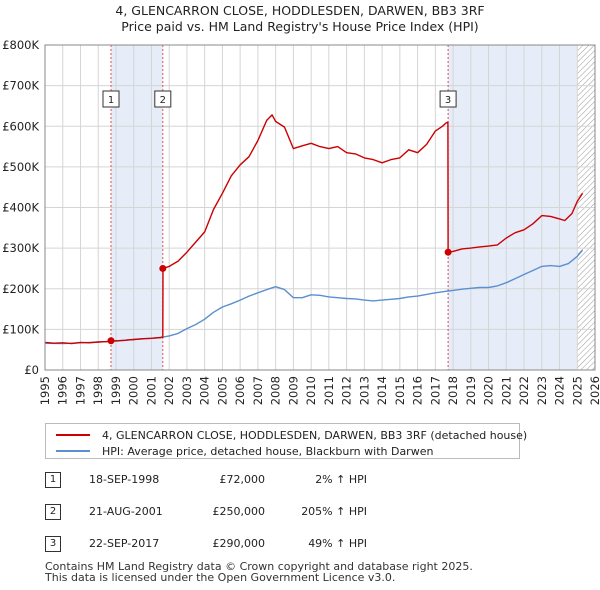 Image resolution: width=600 pixels, height=590 pixels. What do you see at coordinates (435, 390) in the screenshot?
I see `x-tick-label: 2017` at bounding box center [435, 390].